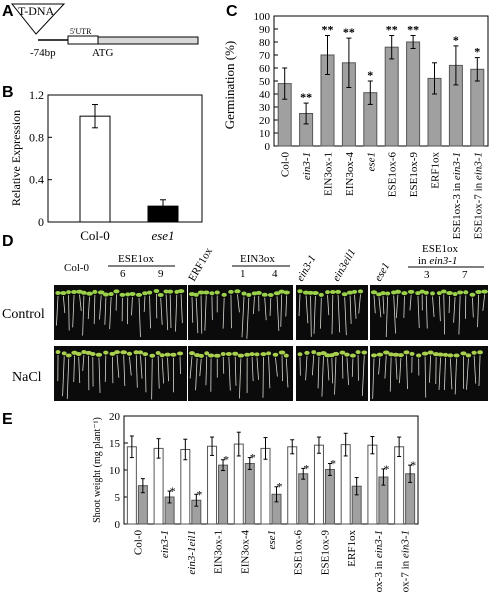 The height and width of the screenshot is (592, 498). I want to click on chart-b-ytick-label: 0.8, so click(36, 137).